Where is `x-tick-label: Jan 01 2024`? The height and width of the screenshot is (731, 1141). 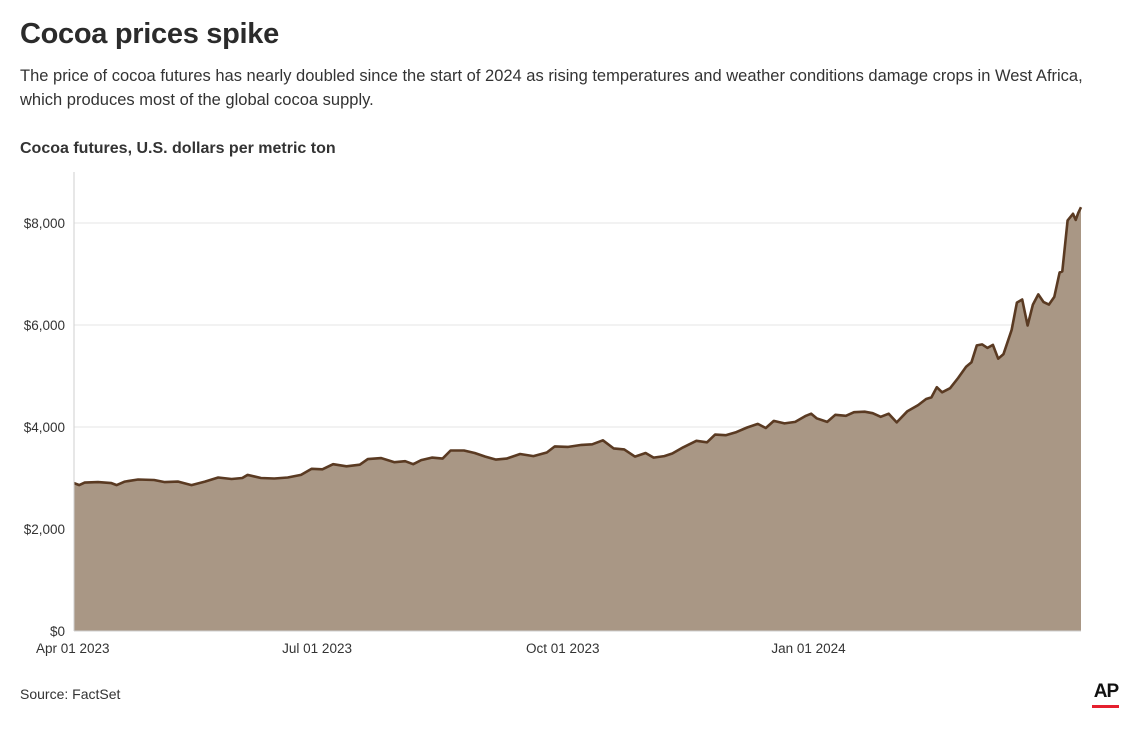 x-tick-label: Jan 01 2024 is located at coordinates (808, 648).